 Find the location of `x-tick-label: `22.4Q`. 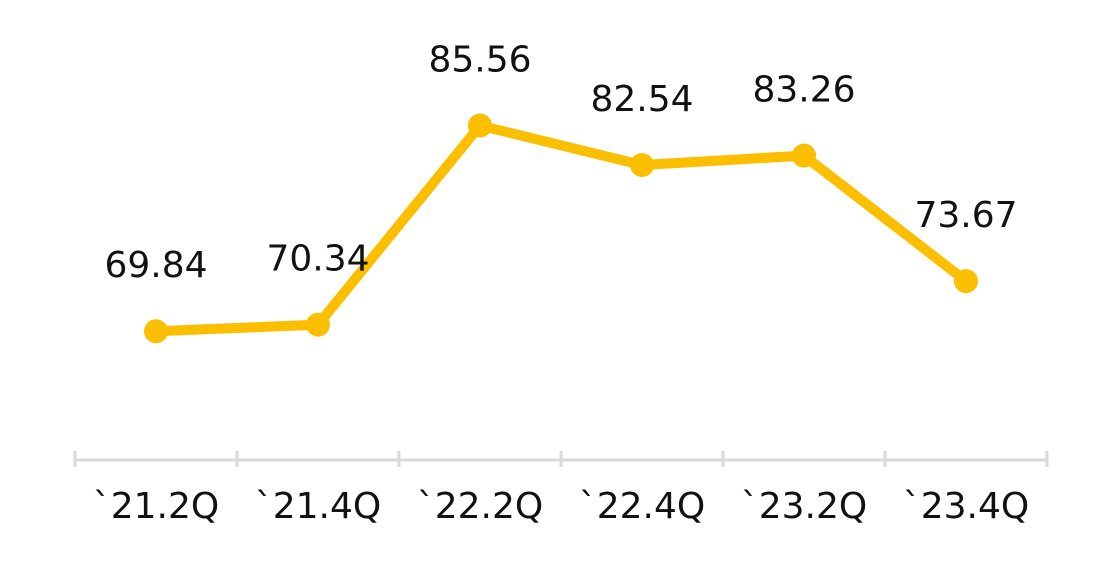

x-tick-label: `22.4Q is located at coordinates (642, 506).